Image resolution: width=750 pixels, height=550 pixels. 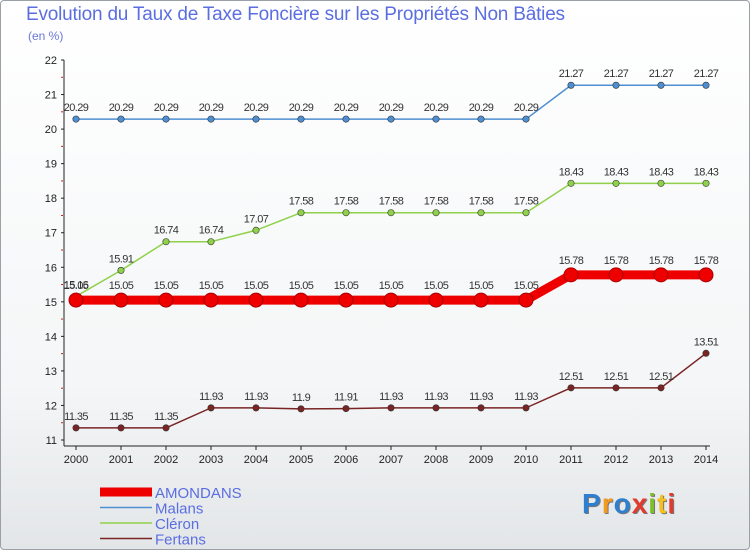 I want to click on data-label-fertans-2000: 11.35, so click(x=76, y=417).